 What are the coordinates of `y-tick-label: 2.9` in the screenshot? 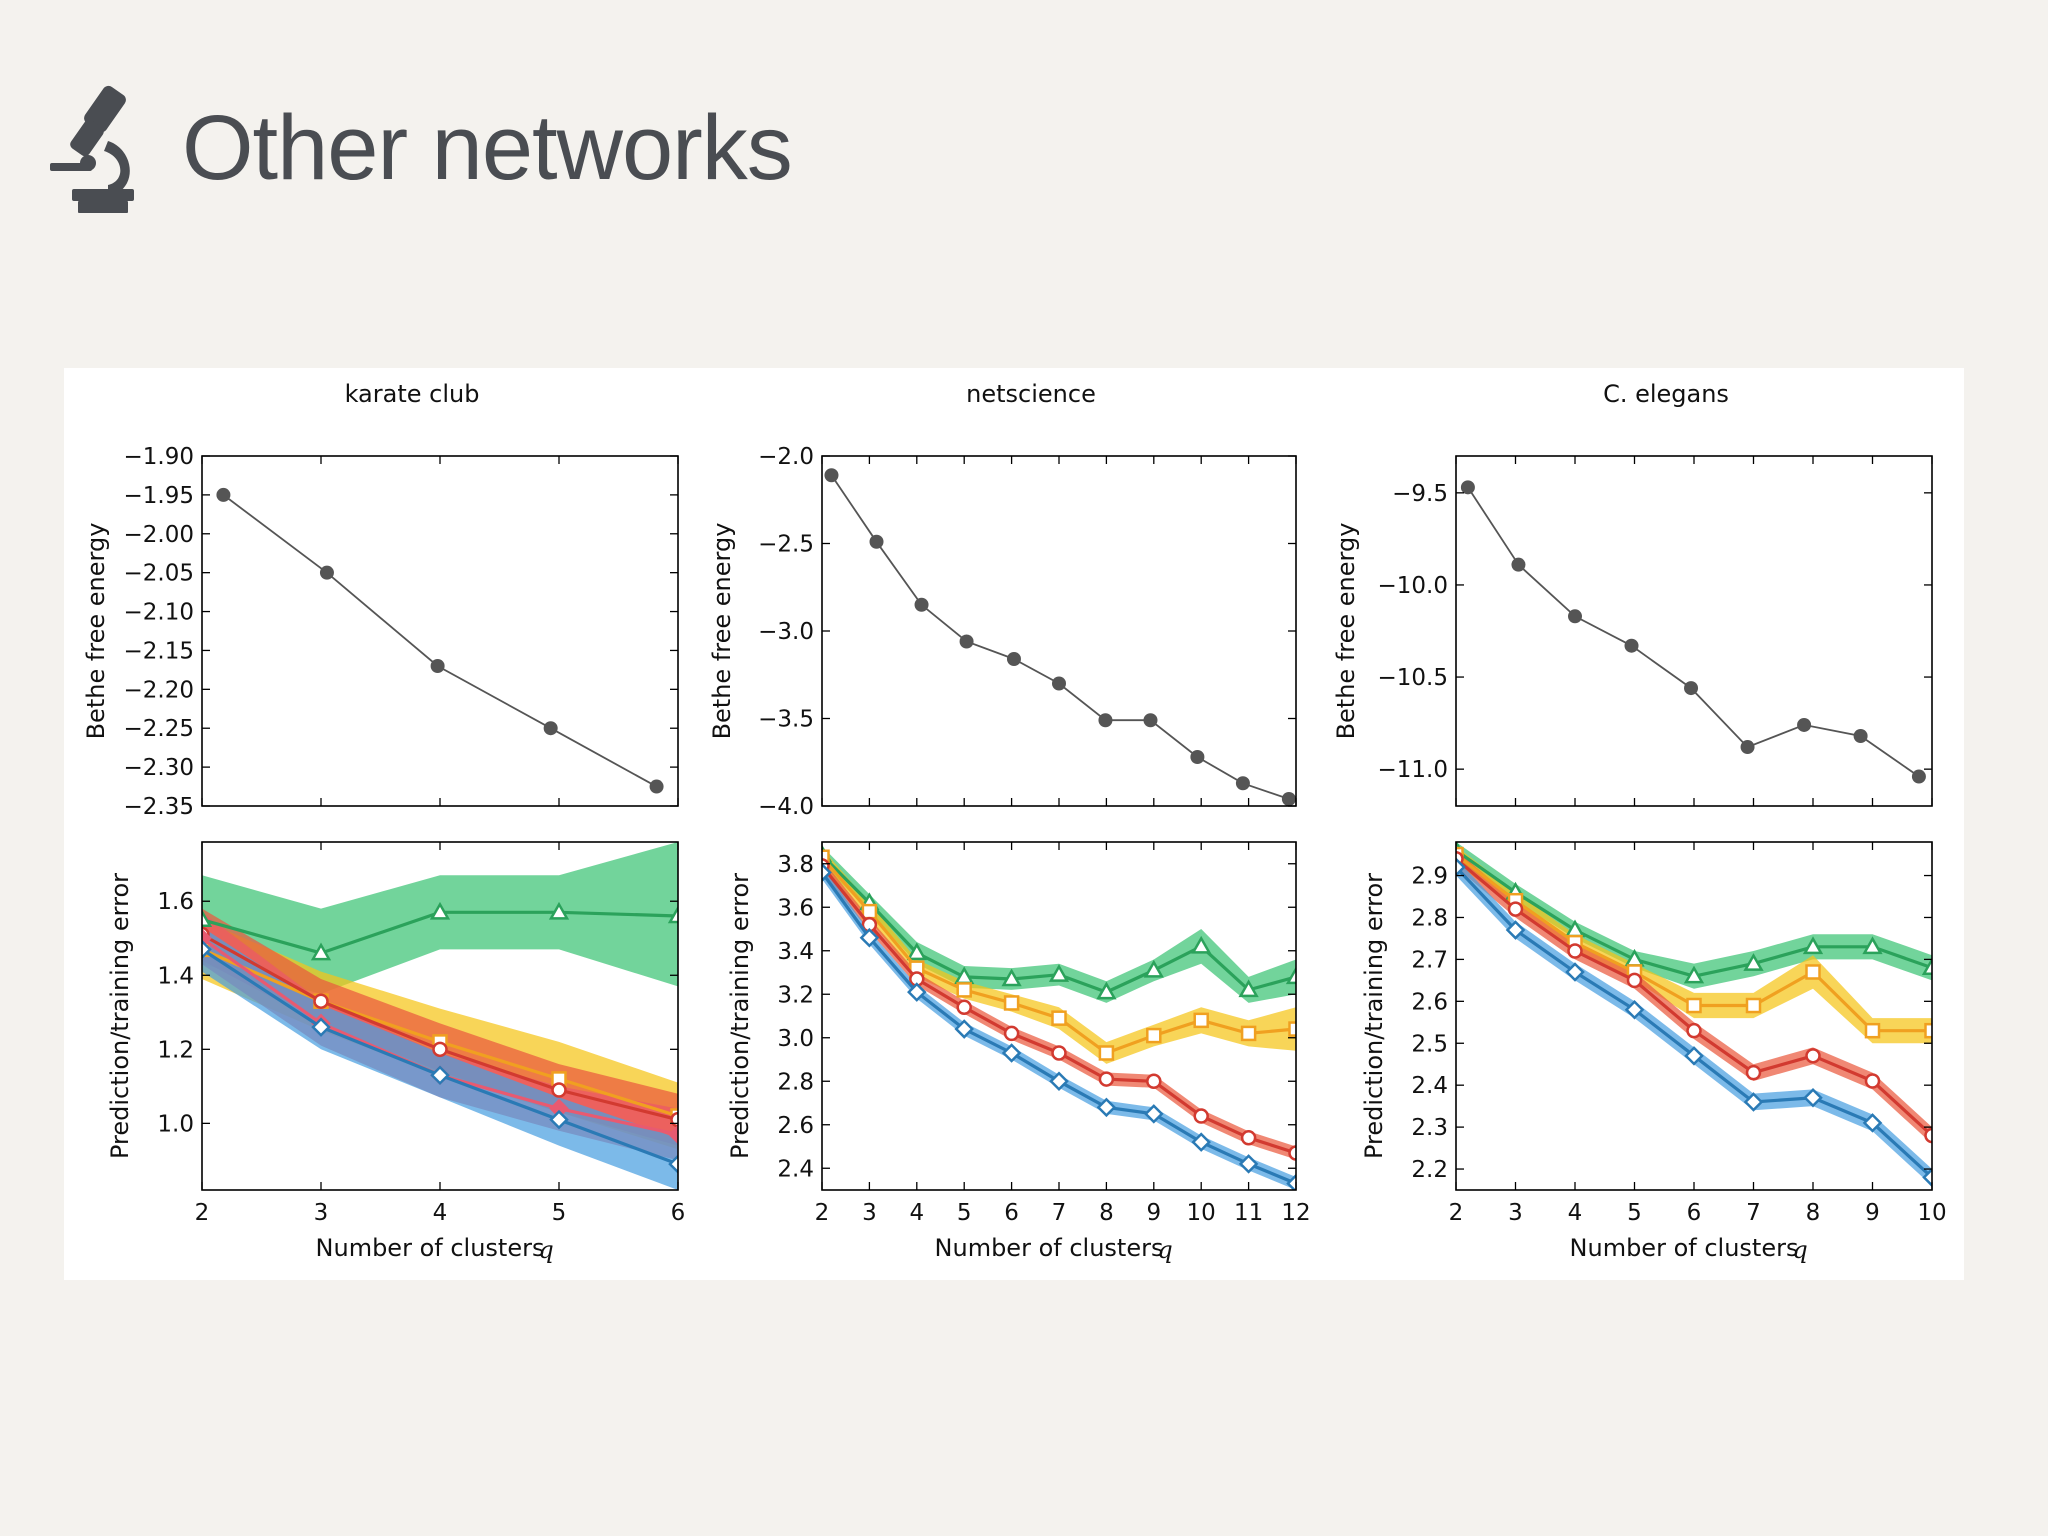 It's located at (1429, 877).